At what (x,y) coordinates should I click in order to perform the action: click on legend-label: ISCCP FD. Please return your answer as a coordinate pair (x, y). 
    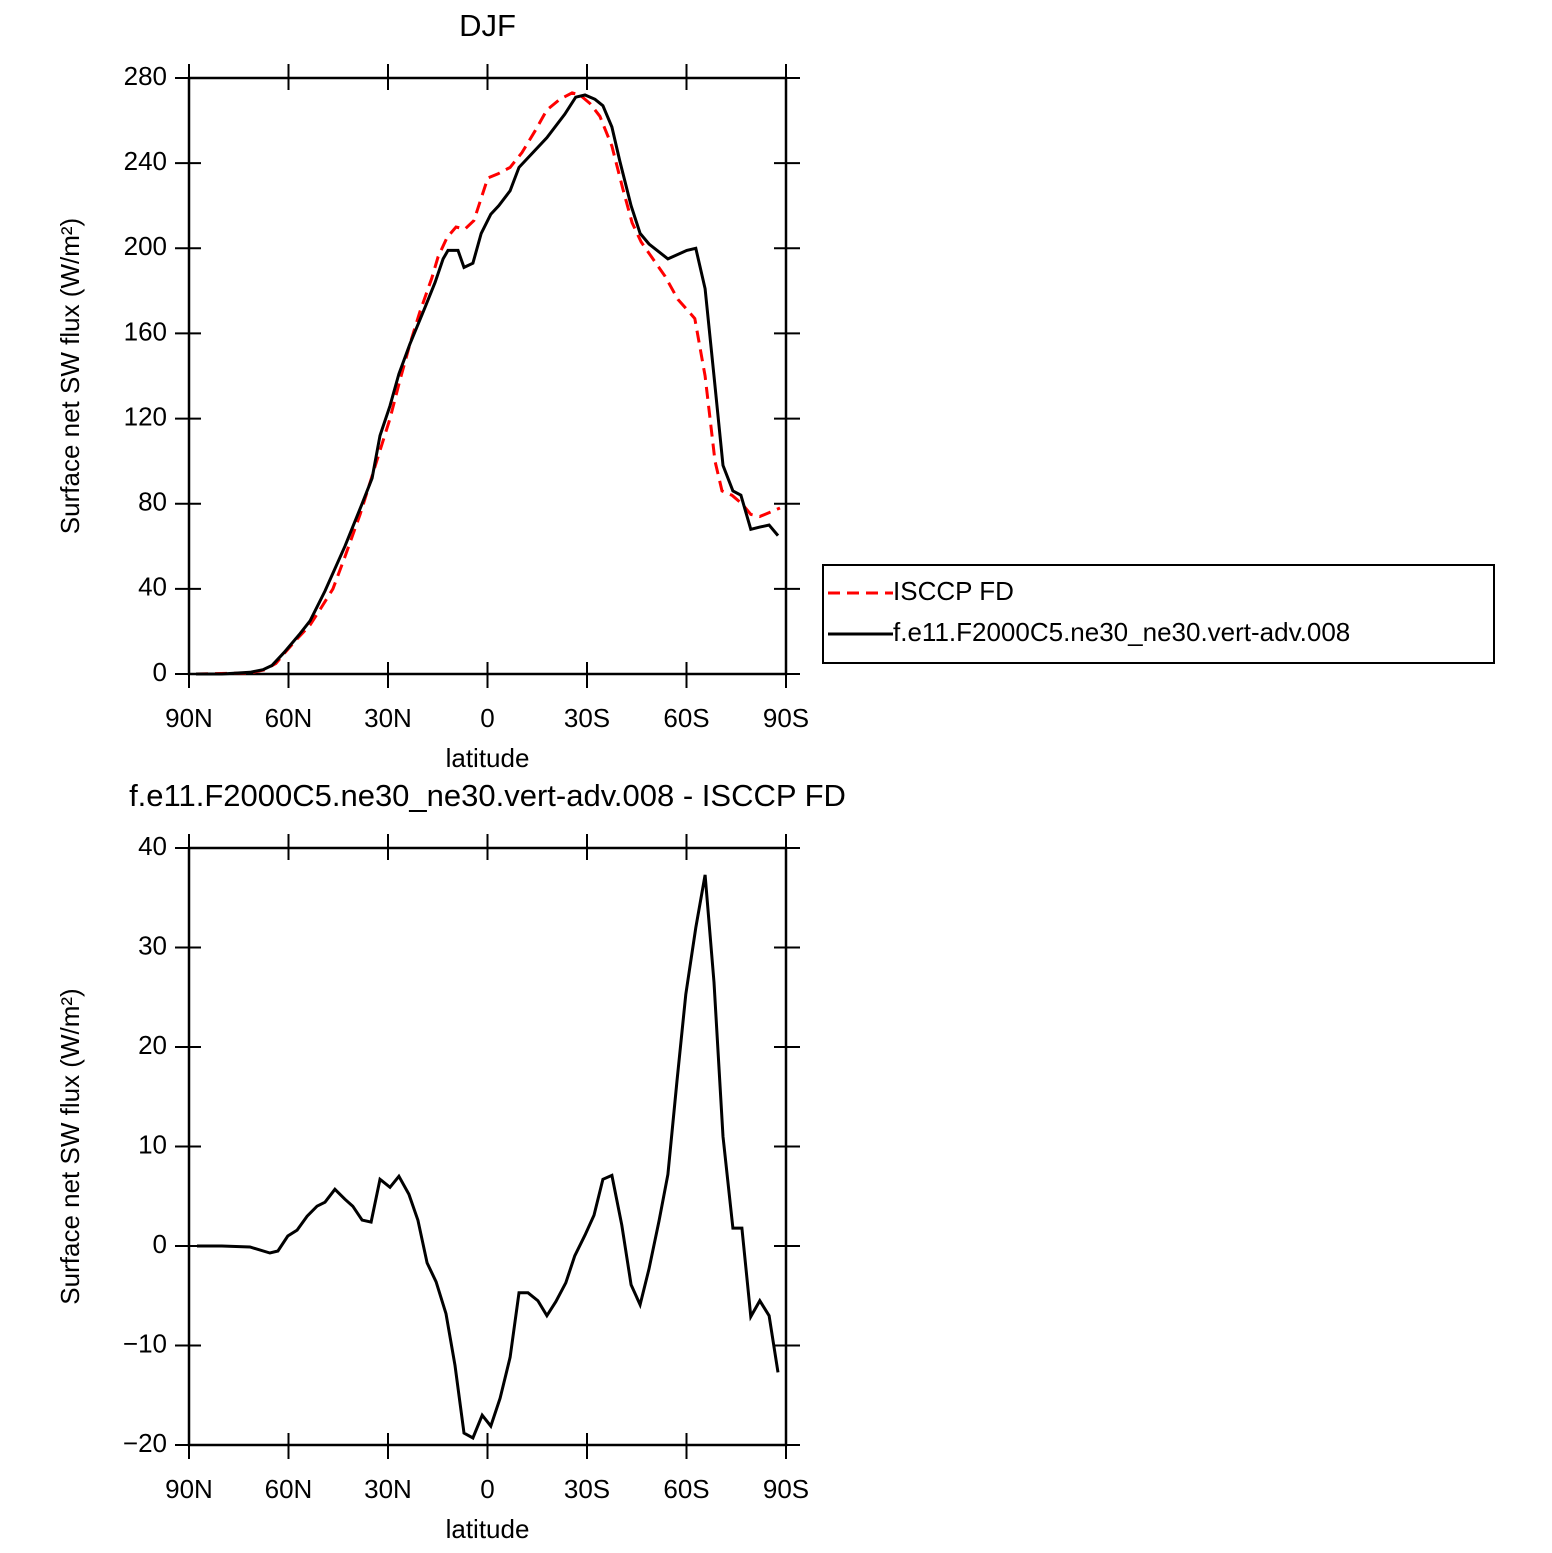
    Looking at the image, I should click on (953, 591).